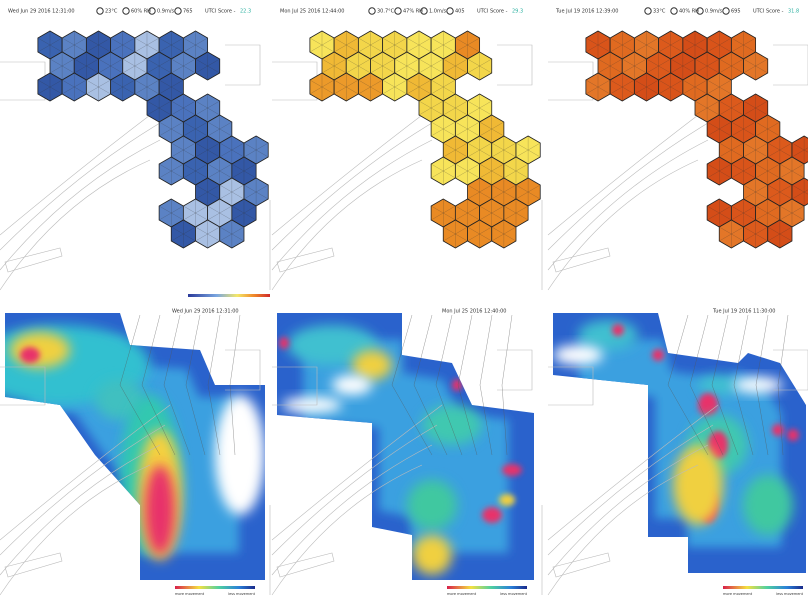  I want to click on score-value: 22.3, so click(245, 12).